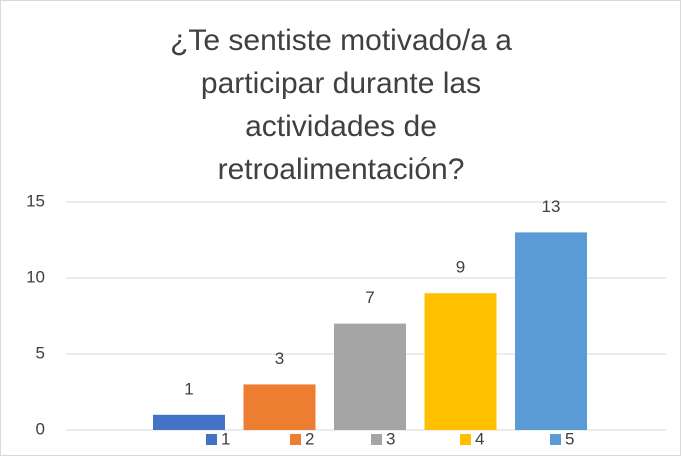  What do you see at coordinates (460, 267) in the screenshot?
I see `data-label: 9` at bounding box center [460, 267].